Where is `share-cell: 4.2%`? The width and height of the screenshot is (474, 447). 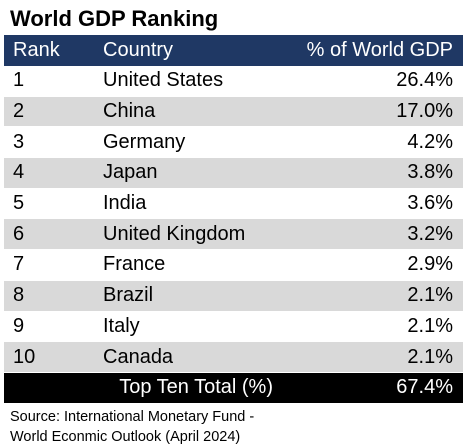 share-cell: 4.2% is located at coordinates (430, 141).